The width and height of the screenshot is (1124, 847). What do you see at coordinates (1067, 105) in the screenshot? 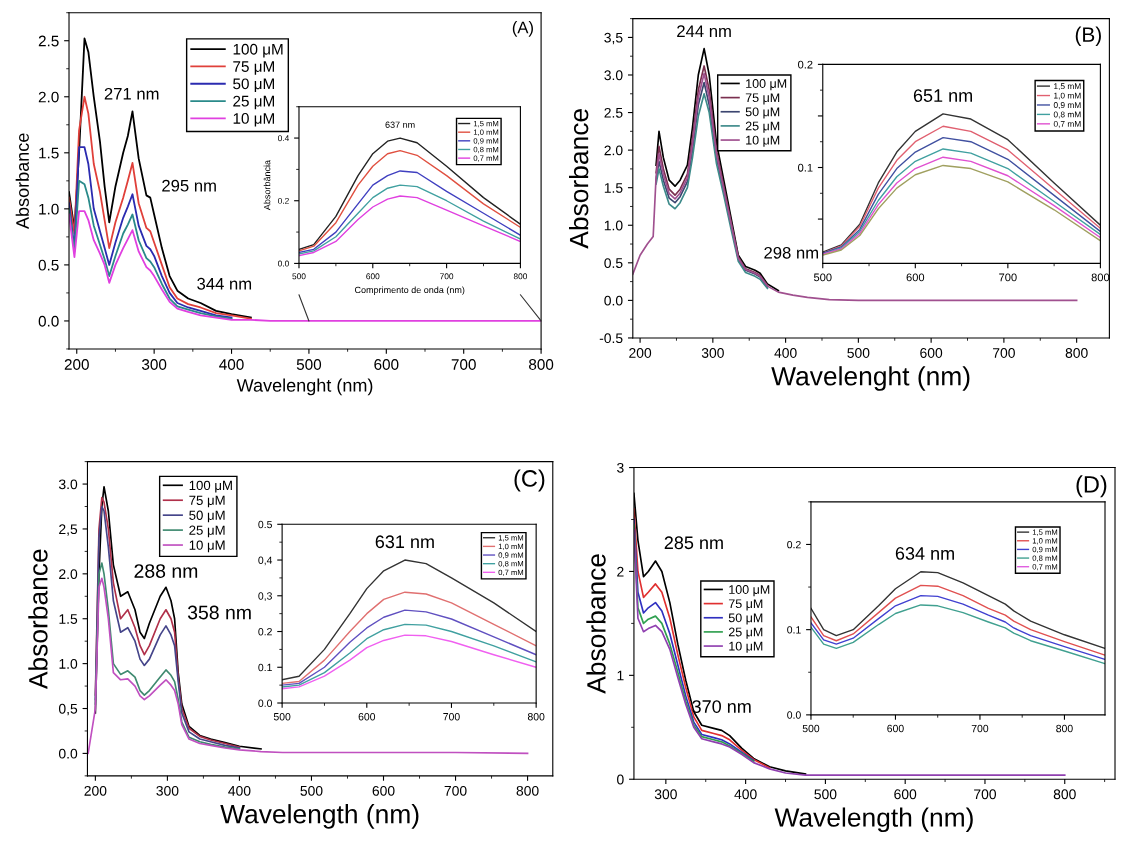
I see `legend-label: 0,9 mM` at bounding box center [1067, 105].